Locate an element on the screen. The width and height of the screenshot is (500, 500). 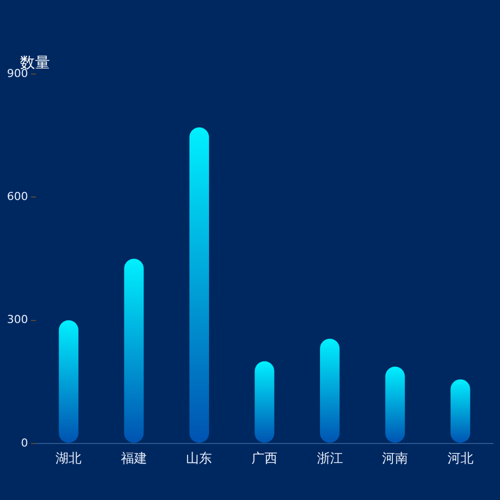
x-tick-label: 河北 is located at coordinates (460, 459).